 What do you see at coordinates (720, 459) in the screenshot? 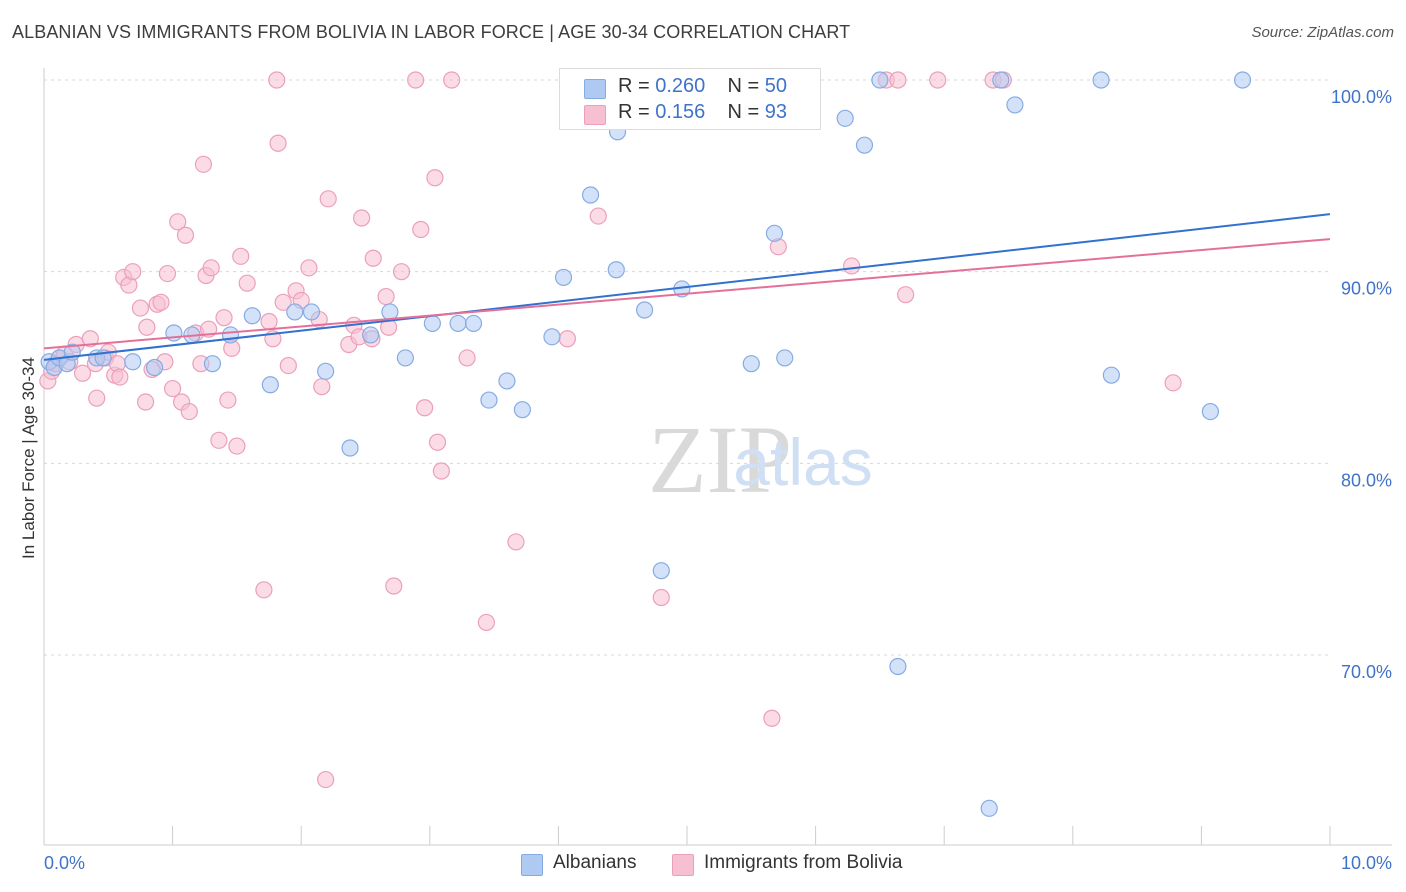
I see `watermark-zip: ZIP` at bounding box center [720, 459].